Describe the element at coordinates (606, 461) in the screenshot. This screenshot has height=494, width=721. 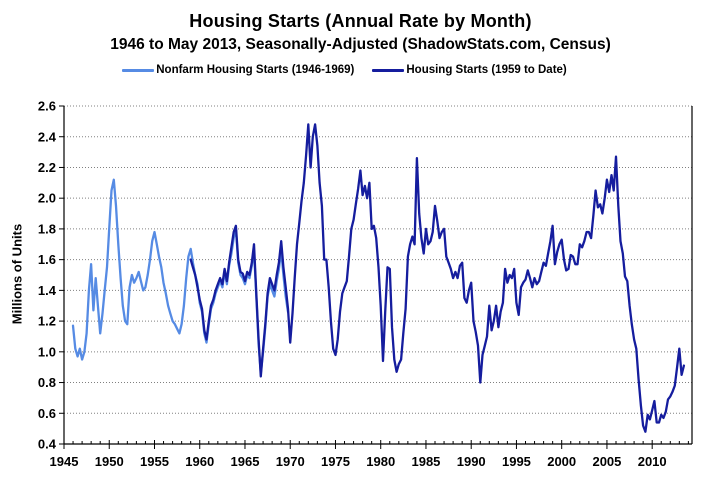
I see `svg-text: 2005` at that location.